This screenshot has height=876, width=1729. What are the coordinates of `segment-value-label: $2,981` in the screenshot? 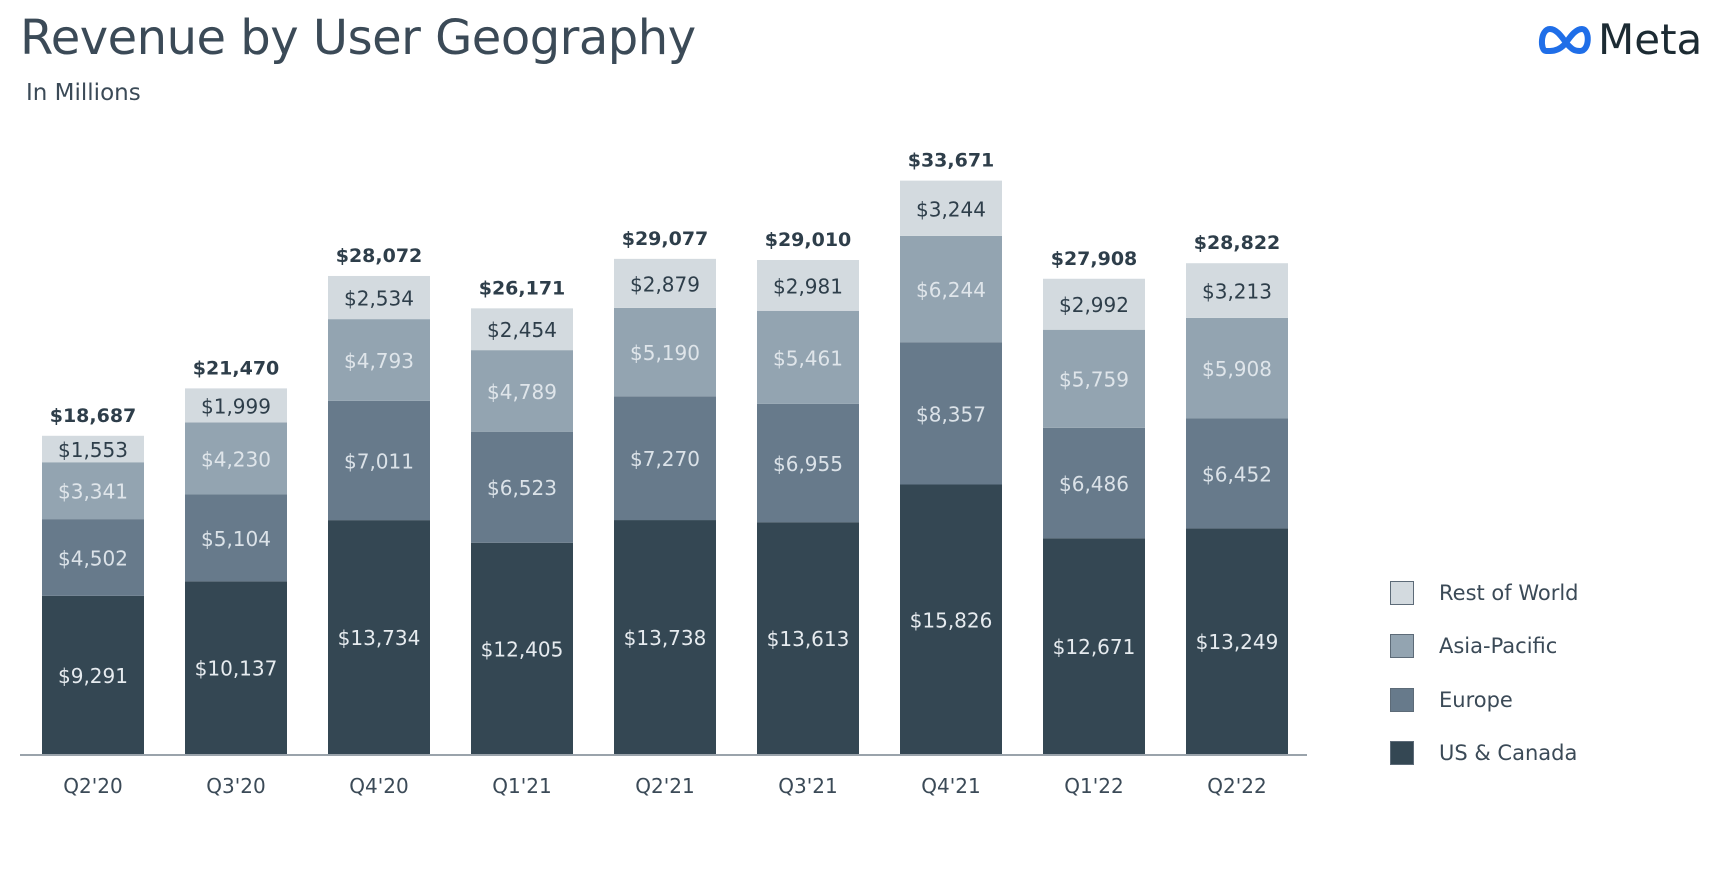 It's located at (808, 286).